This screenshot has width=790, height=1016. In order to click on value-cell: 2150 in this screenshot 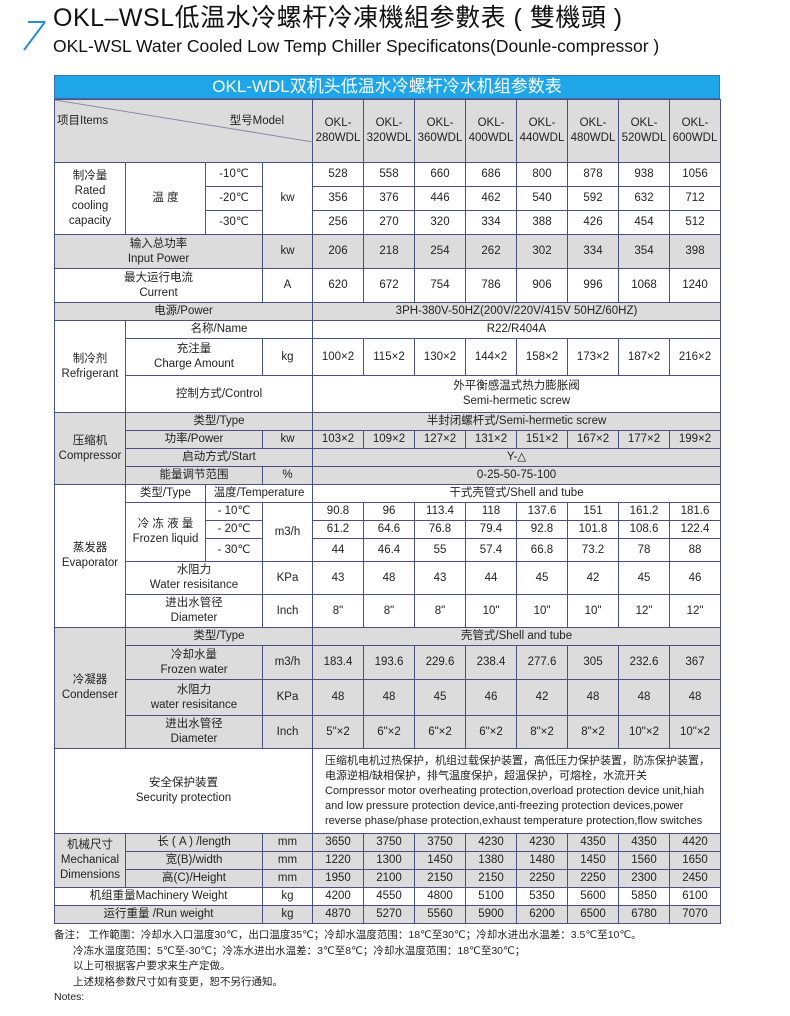, I will do `click(440, 878)`.